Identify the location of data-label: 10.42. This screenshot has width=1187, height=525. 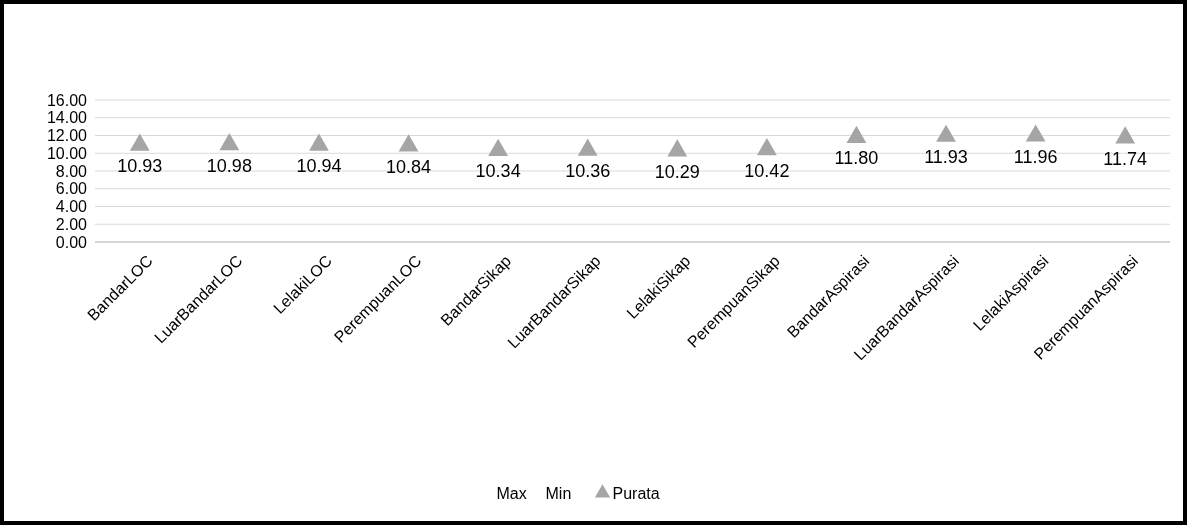
(767, 170).